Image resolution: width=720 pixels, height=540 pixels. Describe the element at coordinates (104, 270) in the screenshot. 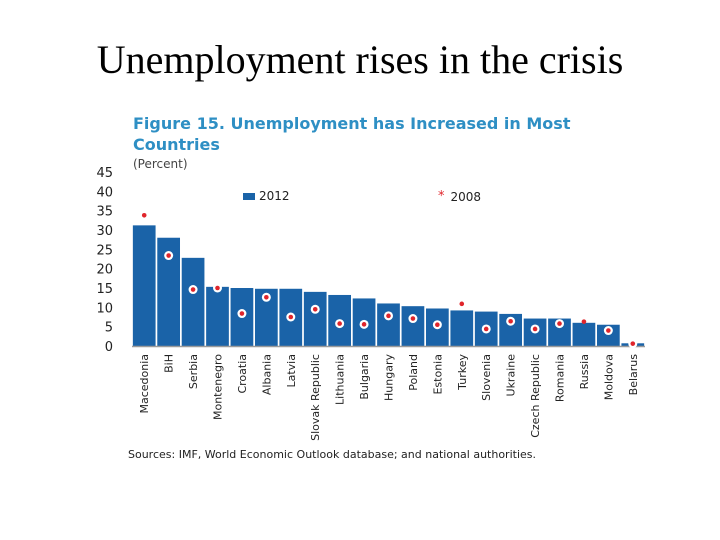

I see `y-tick-label: 20` at that location.